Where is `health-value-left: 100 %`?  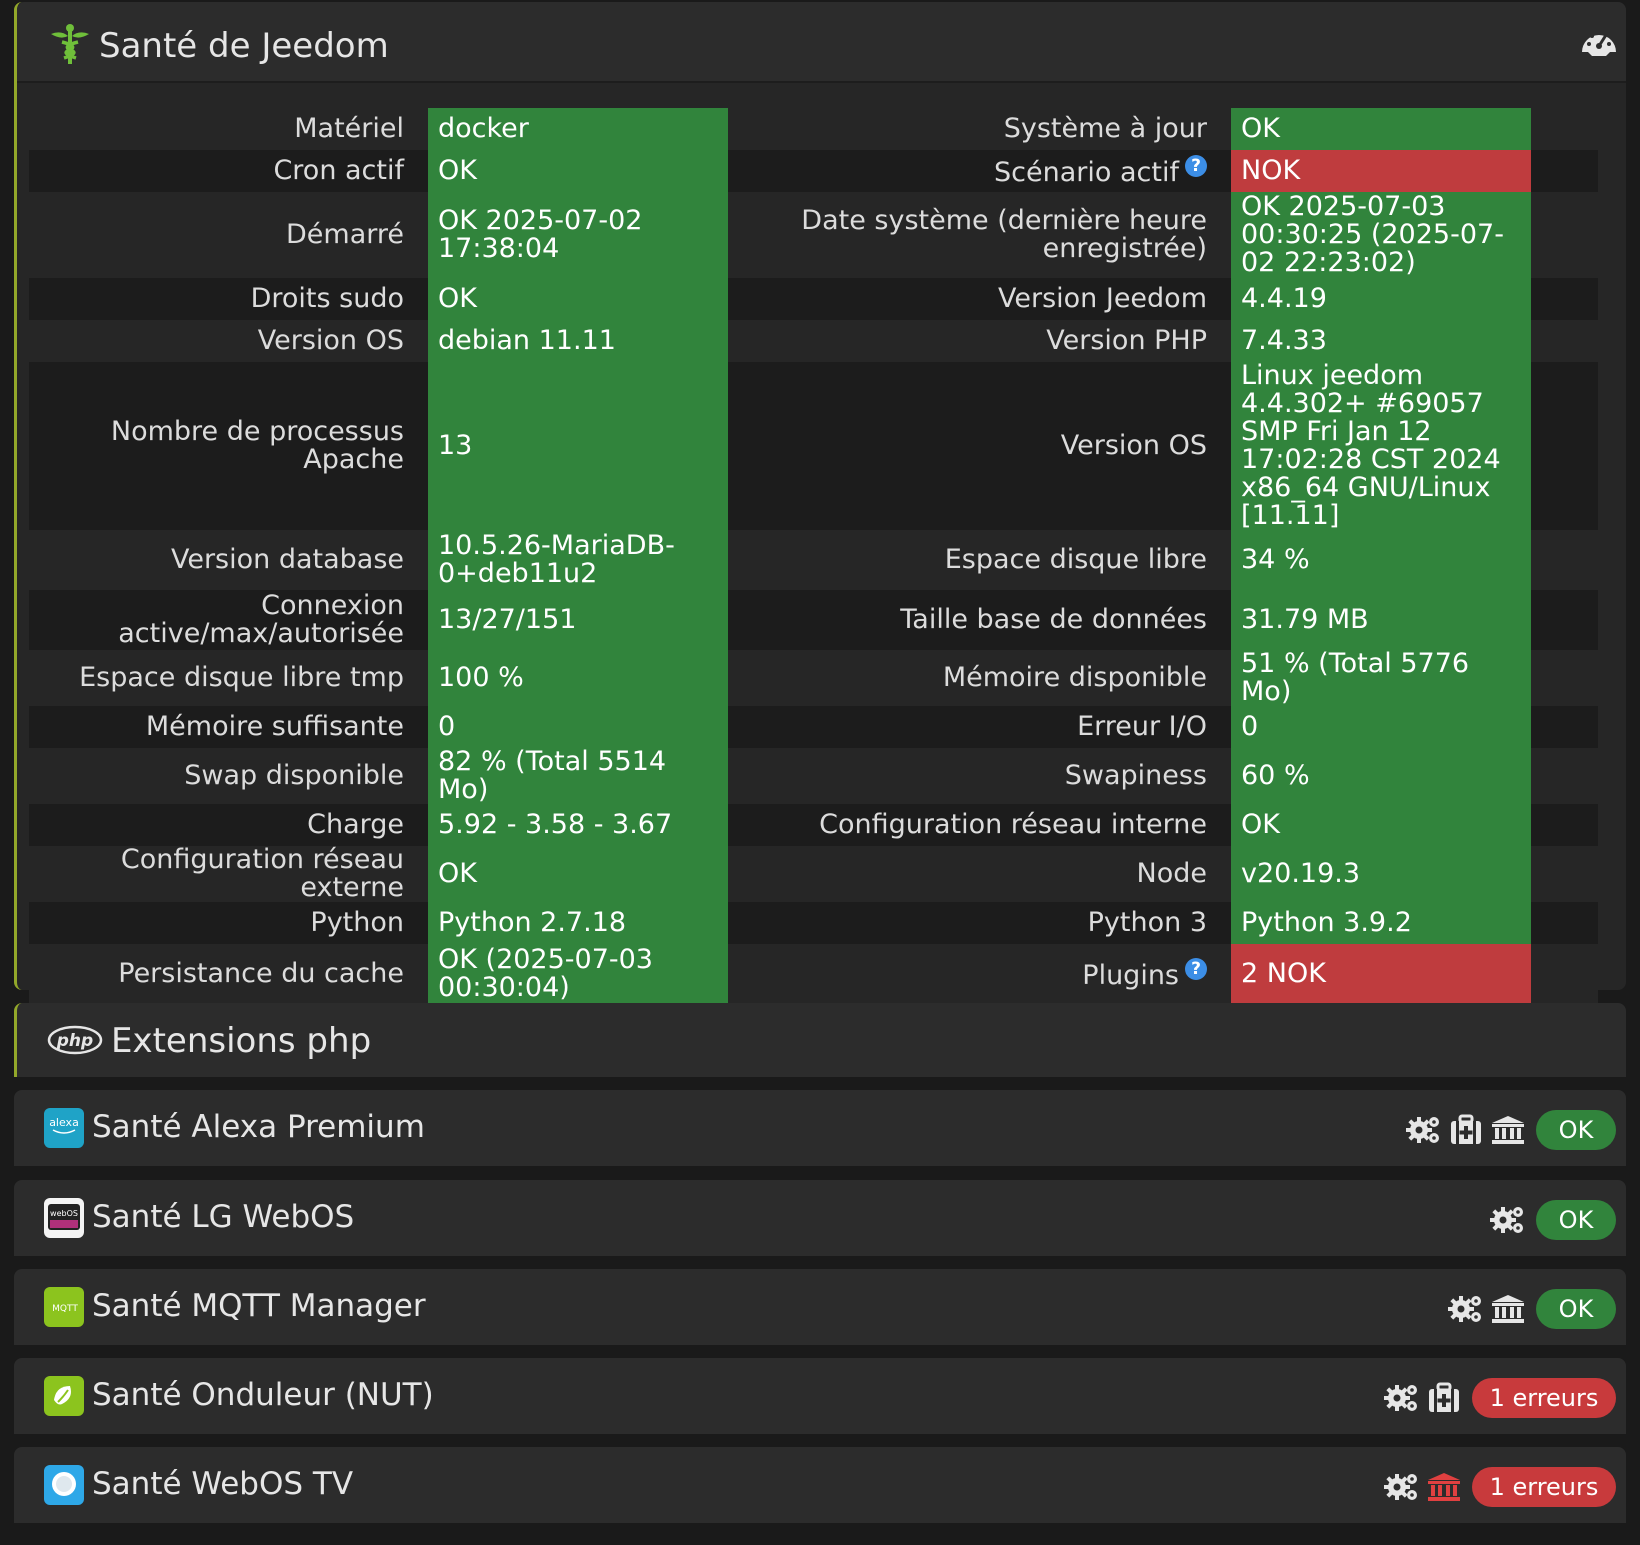
health-value-left: 100 % is located at coordinates (578, 678).